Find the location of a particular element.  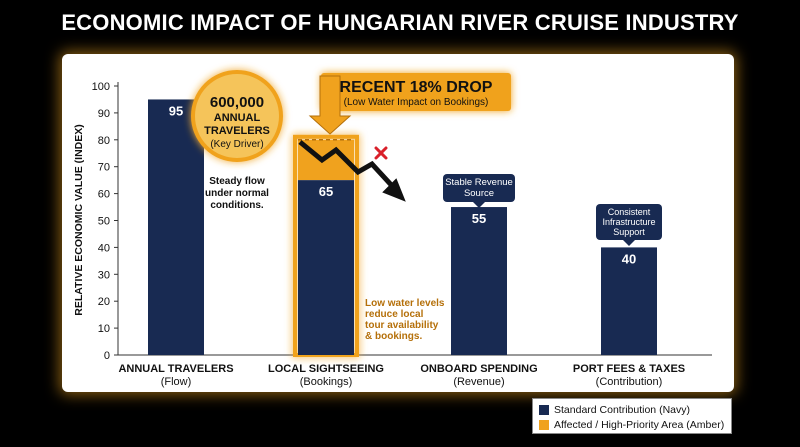

key-driver-number: 600,000 is located at coordinates (237, 102).